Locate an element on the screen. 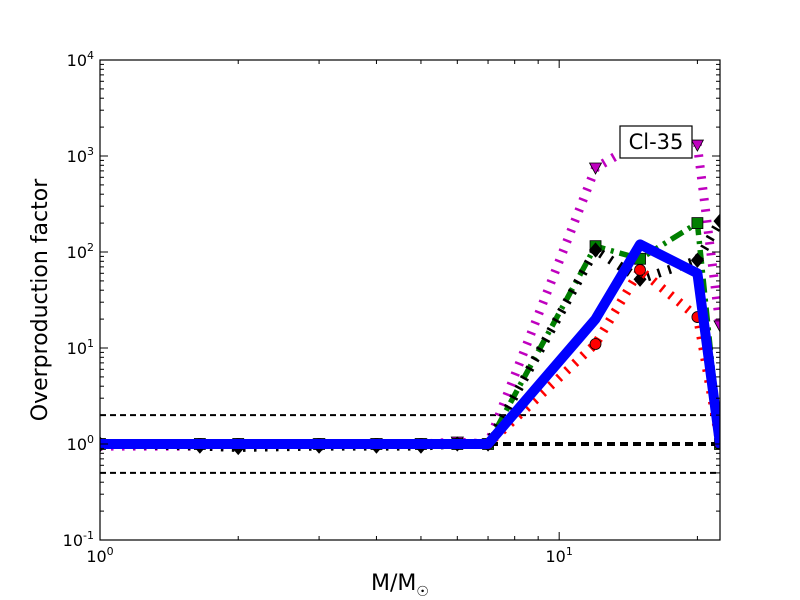  x-tick-label: 10⁰ is located at coordinates (99, 555).